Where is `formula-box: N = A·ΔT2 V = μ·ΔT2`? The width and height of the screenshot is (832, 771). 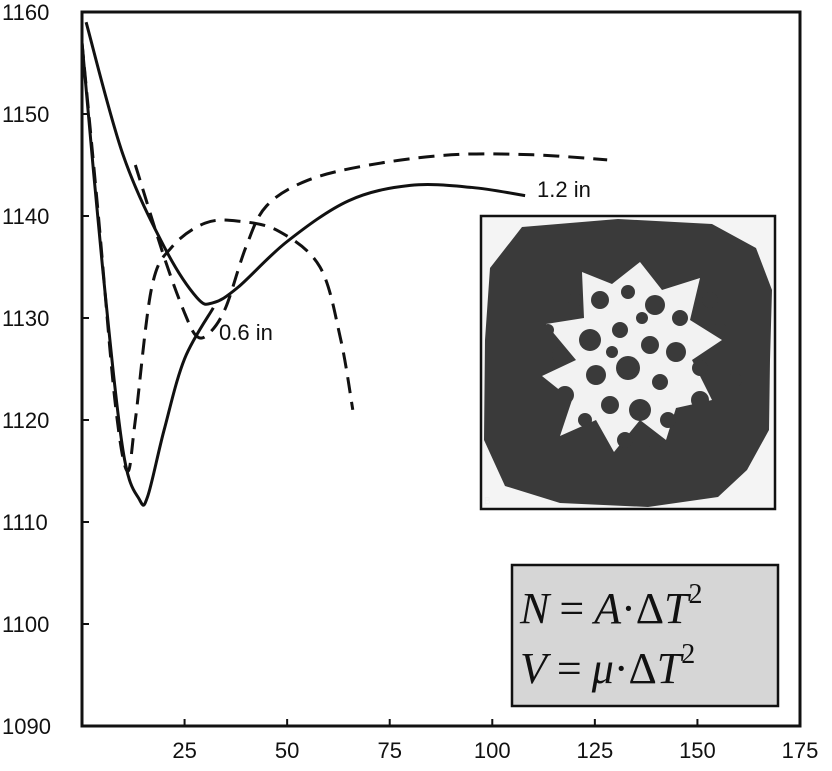
formula-box: N = A·ΔT2 V = μ·ΔT2 is located at coordinates (645, 635).